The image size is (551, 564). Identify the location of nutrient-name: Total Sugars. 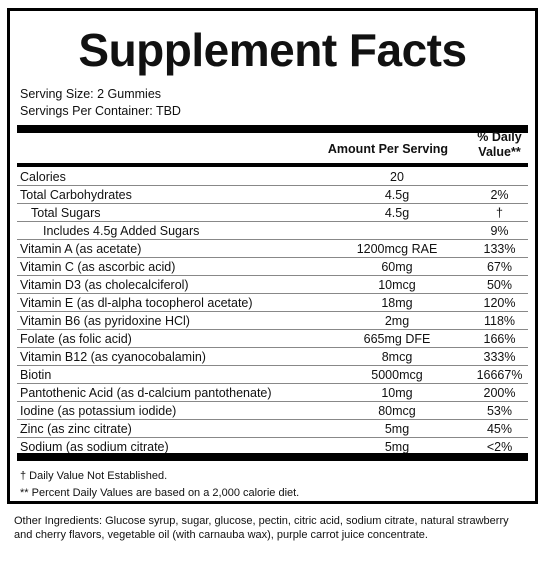
(66, 213).